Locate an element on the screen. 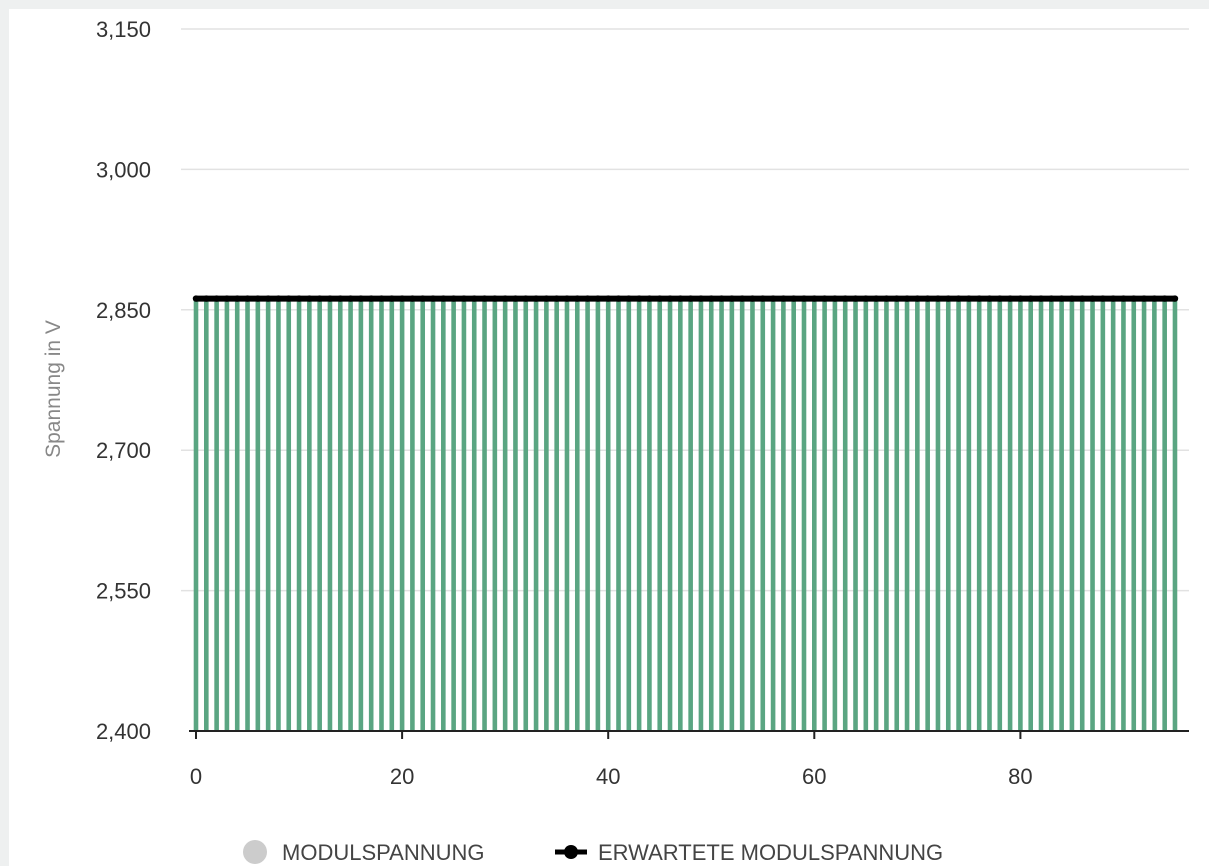  legend-item-erwartete-modulspannung: ERWARTETE MODULSPANNUNG is located at coordinates (749, 852).